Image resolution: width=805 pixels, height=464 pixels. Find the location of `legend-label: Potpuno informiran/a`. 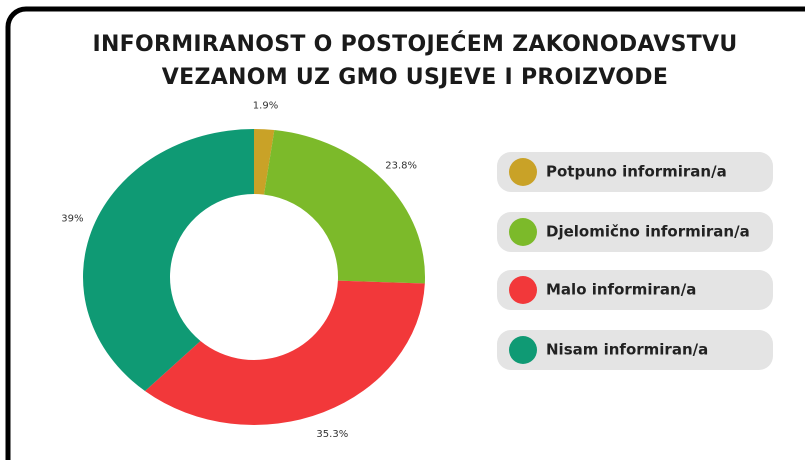

legend-label: Potpuno informiran/a is located at coordinates (636, 172).